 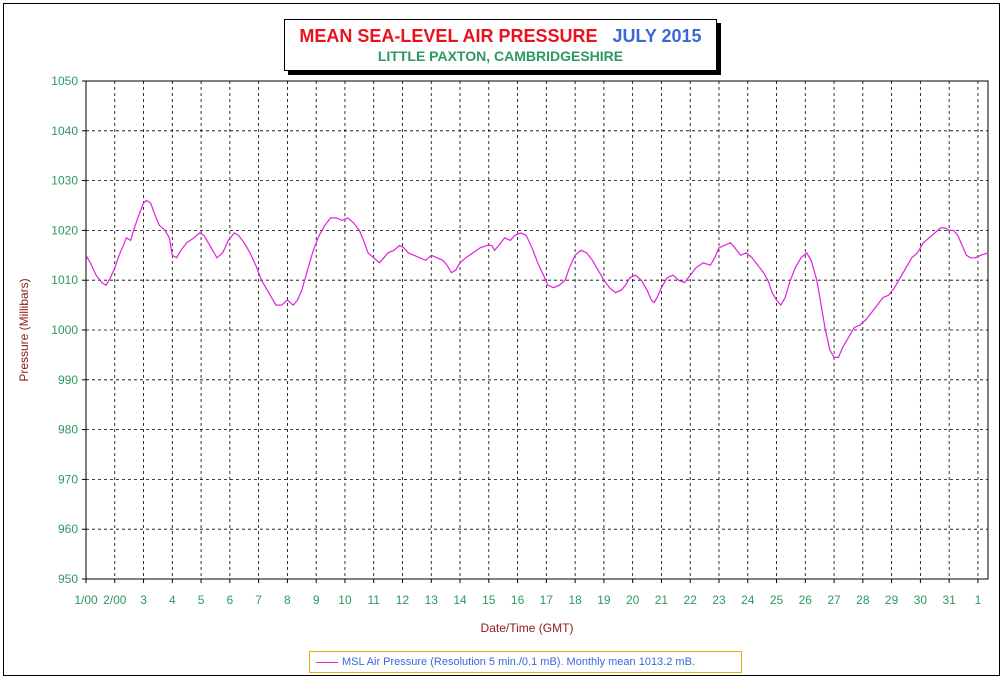 I want to click on x-axis-label: Date/Time (GMT), so click(x=527, y=628).